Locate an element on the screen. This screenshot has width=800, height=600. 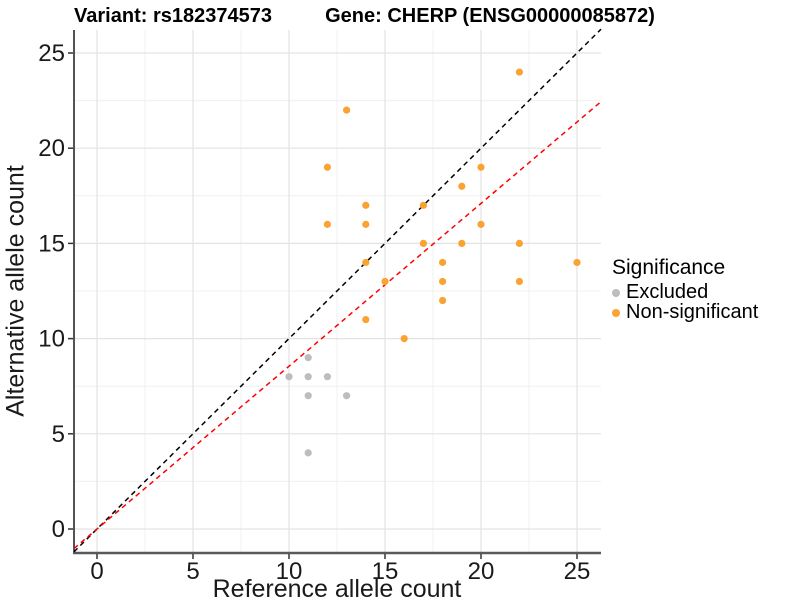
legend-item-label: Non-significant is located at coordinates (692, 312).